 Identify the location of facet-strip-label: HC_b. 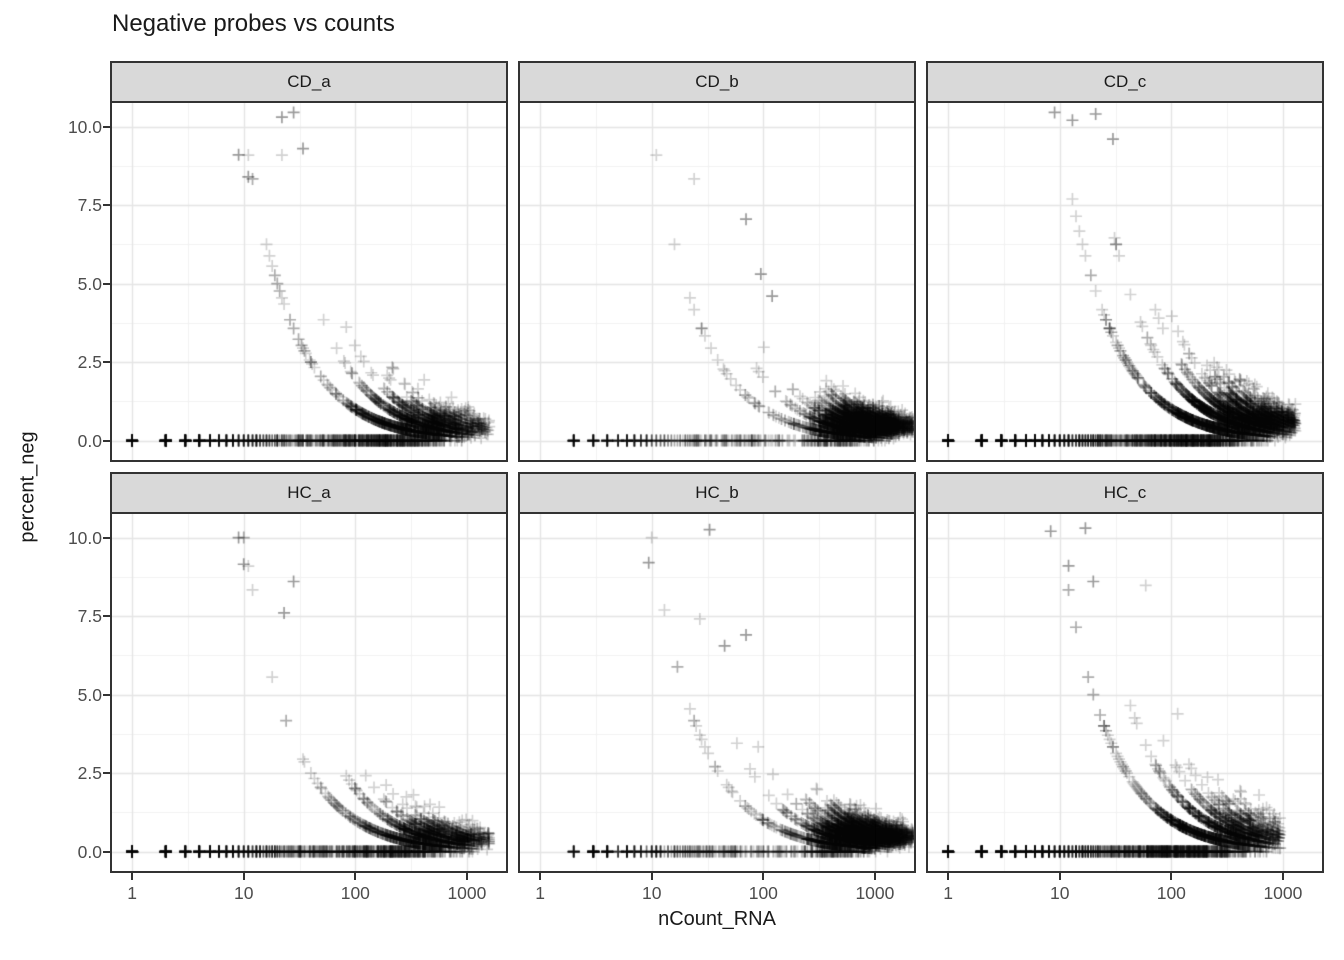
(717, 492).